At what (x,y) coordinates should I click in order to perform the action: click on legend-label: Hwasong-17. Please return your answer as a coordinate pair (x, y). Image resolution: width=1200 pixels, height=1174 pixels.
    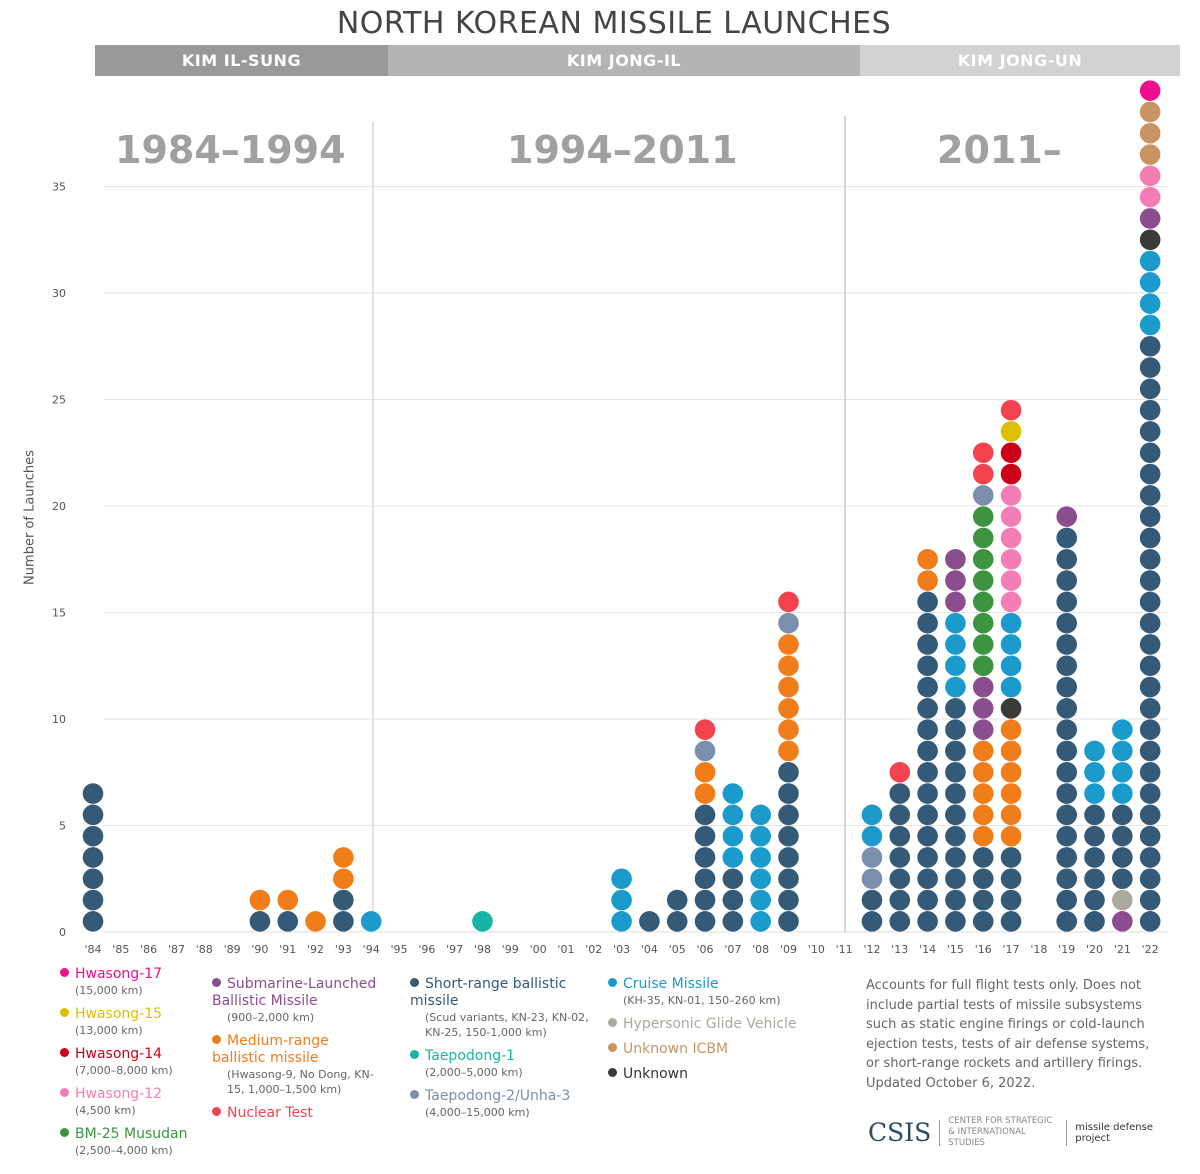
    Looking at the image, I should click on (123, 974).